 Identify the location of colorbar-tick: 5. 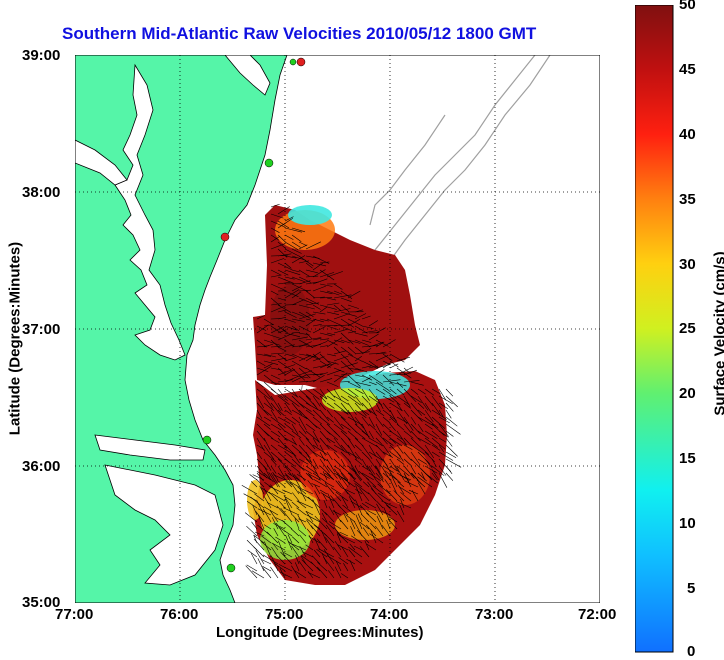
(691, 588).